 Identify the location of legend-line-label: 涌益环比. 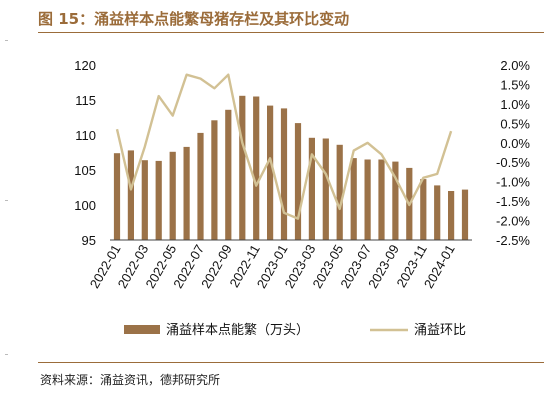
(440, 330).